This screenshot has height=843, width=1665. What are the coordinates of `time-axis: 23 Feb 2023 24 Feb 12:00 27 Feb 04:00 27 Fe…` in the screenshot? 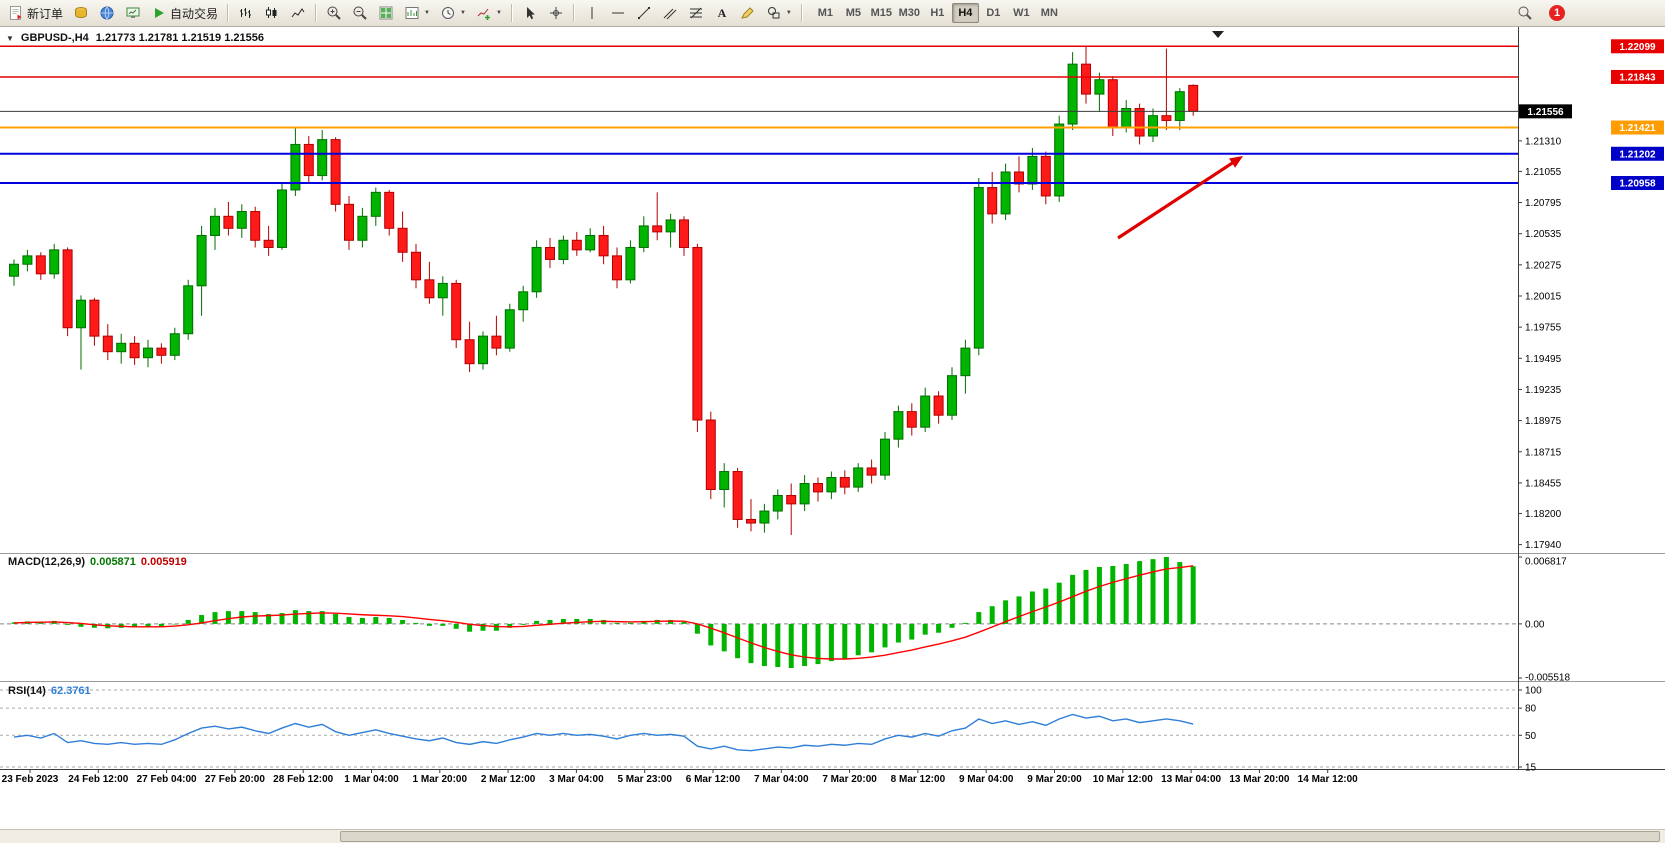 It's located at (680, 777).